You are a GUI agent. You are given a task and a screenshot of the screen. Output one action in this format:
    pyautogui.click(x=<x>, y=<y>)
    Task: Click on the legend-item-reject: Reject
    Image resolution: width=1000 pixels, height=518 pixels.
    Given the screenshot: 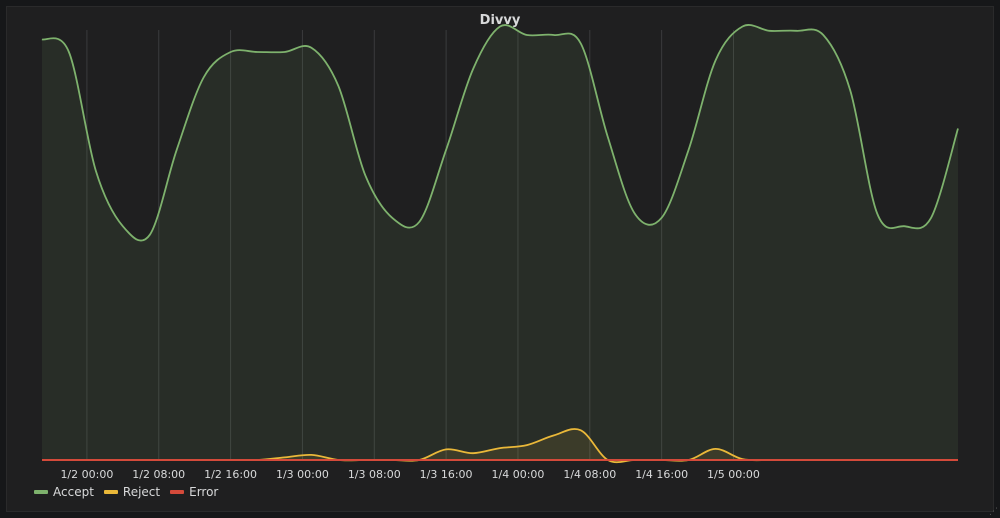 What is the action you would take?
    pyautogui.click(x=132, y=492)
    